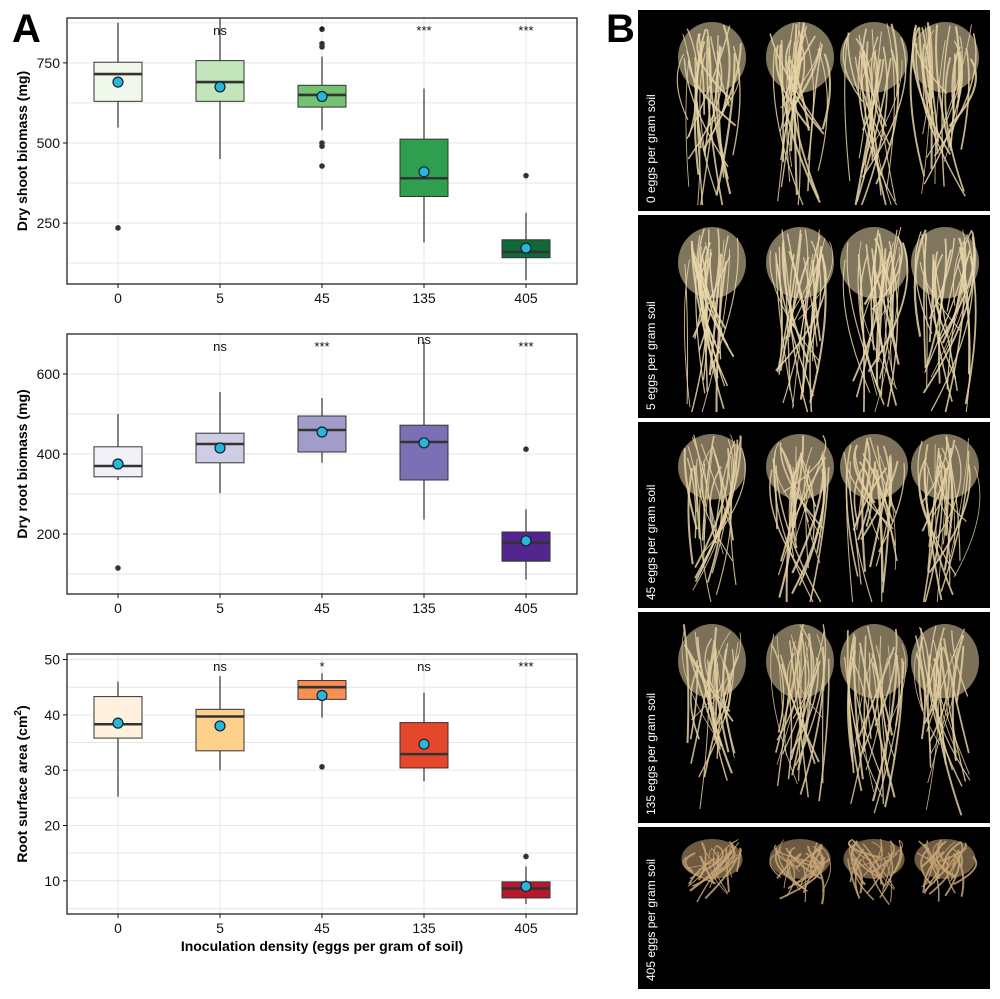 The width and height of the screenshot is (1000, 999). I want to click on y-tick-label: 500, so click(49, 143).